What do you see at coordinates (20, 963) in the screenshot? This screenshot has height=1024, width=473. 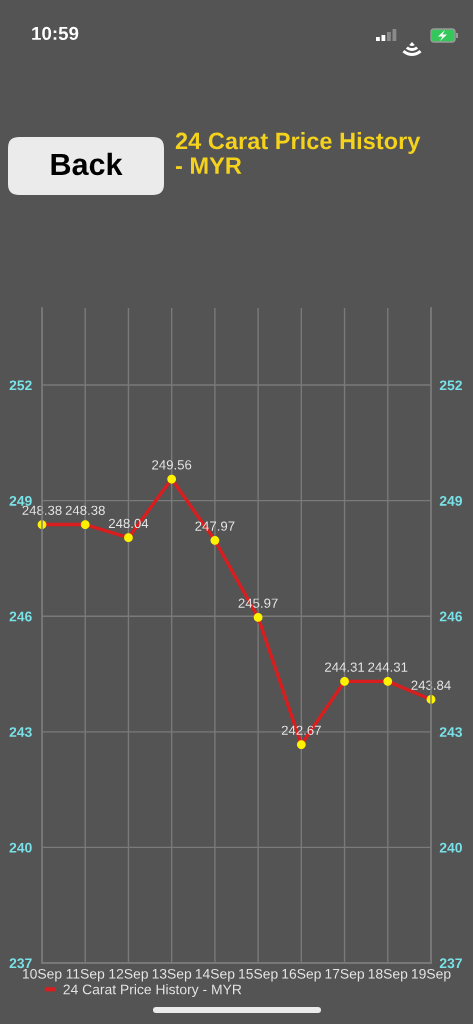 I see `y-tick-label: 237` at bounding box center [20, 963].